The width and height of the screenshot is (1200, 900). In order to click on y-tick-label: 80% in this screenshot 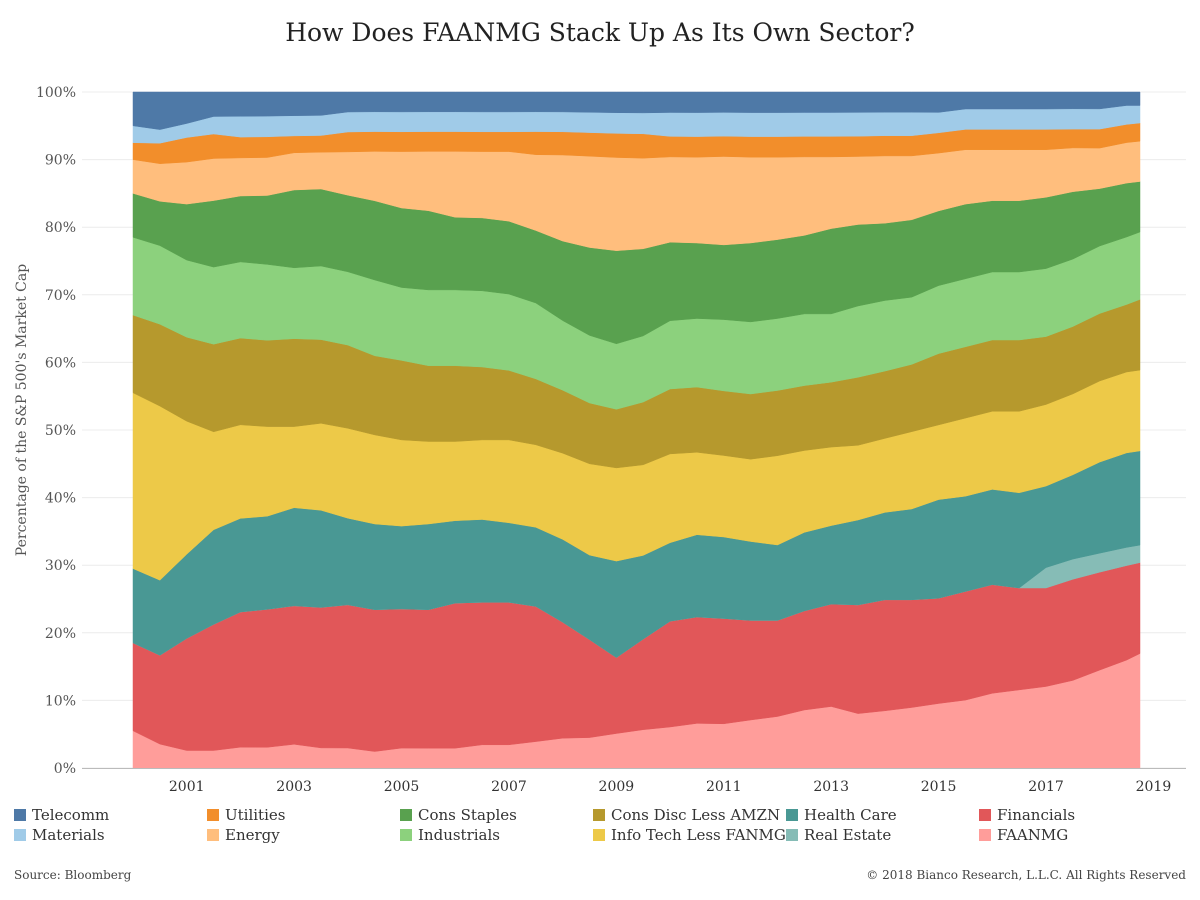, I will do `click(60, 228)`.